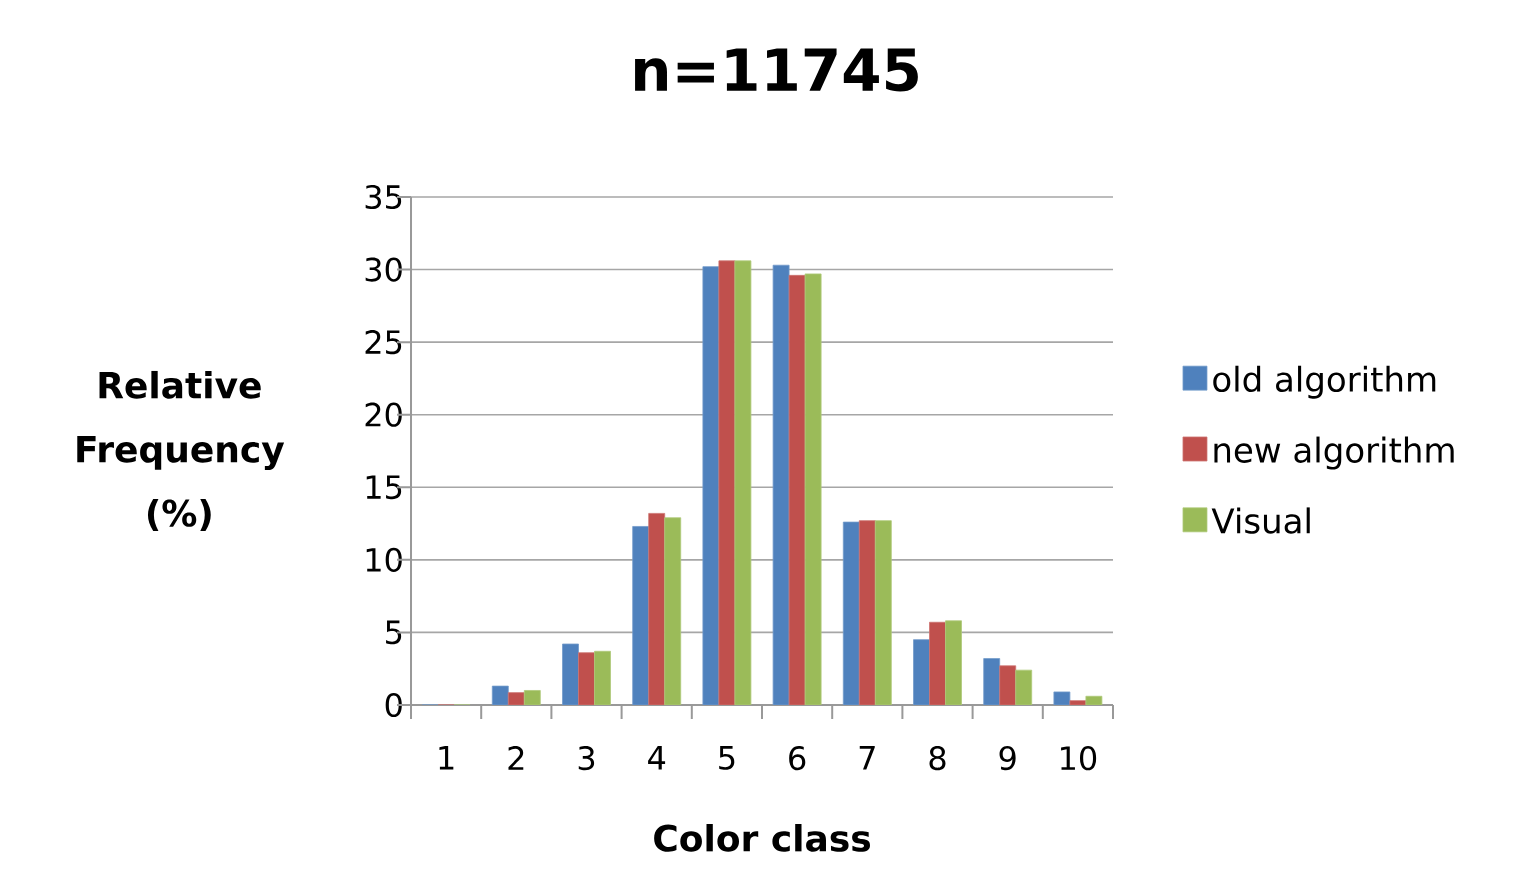 This screenshot has height=882, width=1515. I want to click on x-tick-label: 5, so click(727, 758).